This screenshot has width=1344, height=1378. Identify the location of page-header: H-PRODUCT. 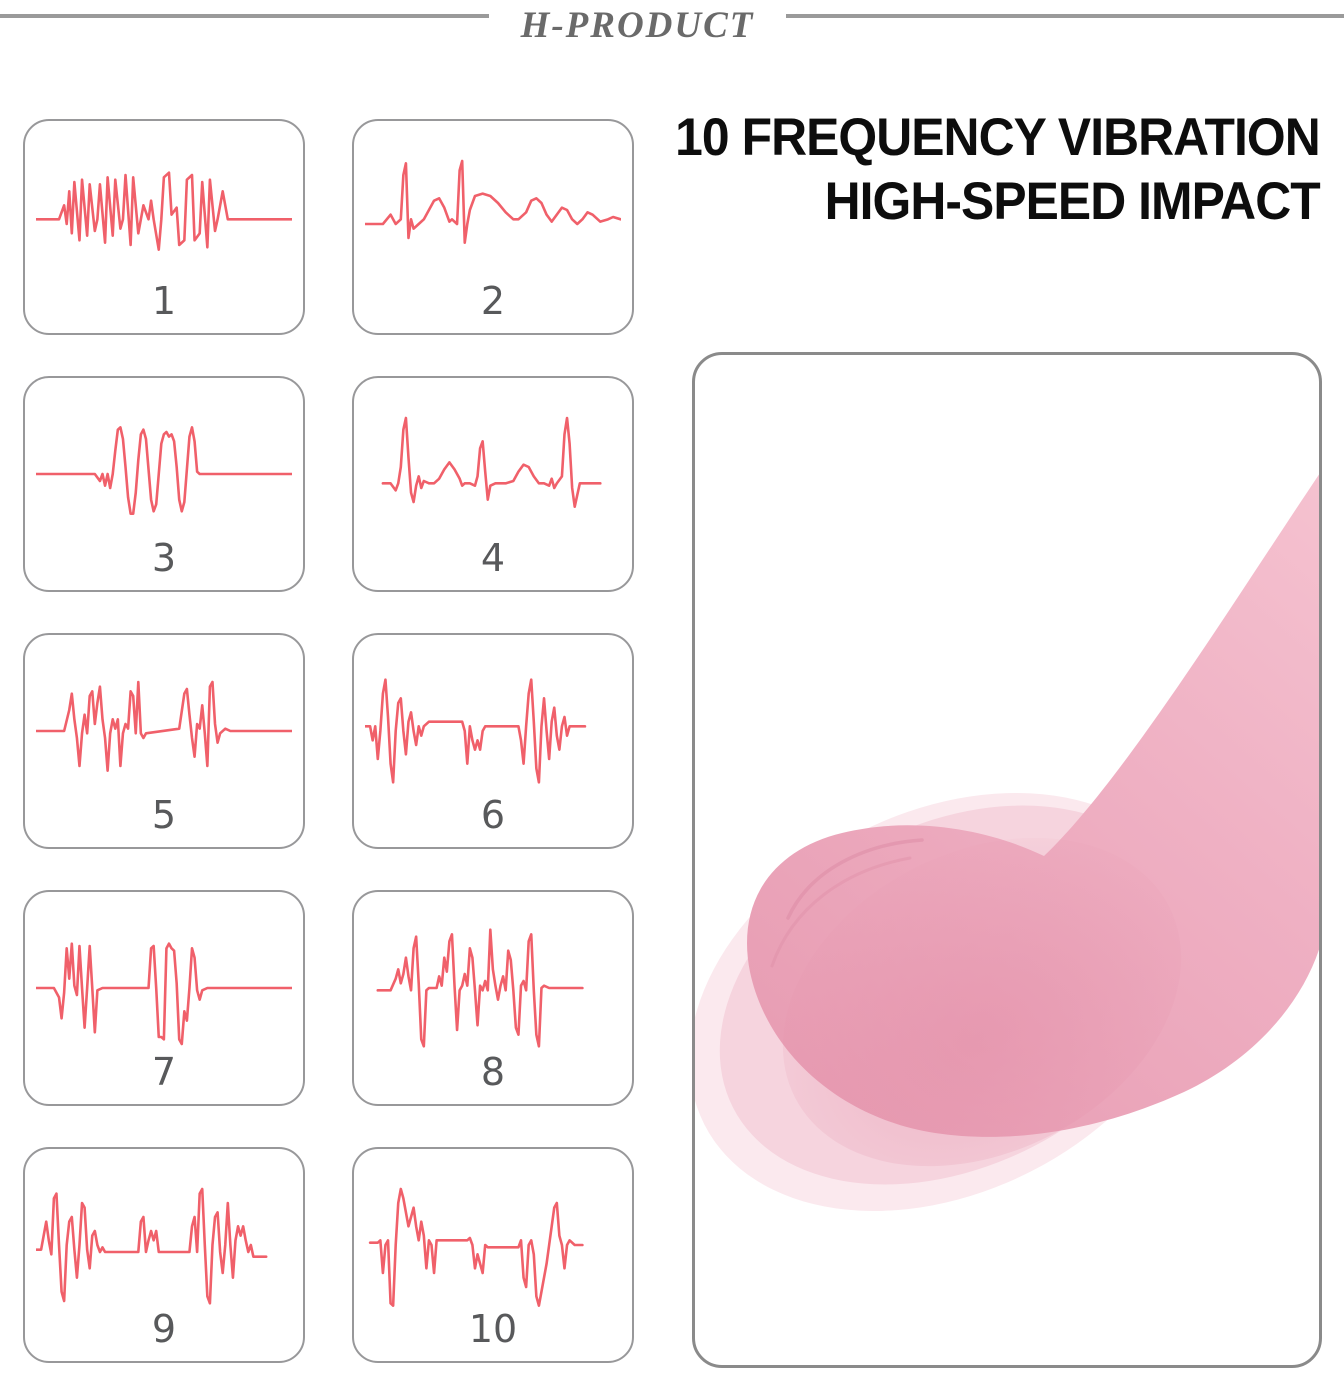
(672, 30).